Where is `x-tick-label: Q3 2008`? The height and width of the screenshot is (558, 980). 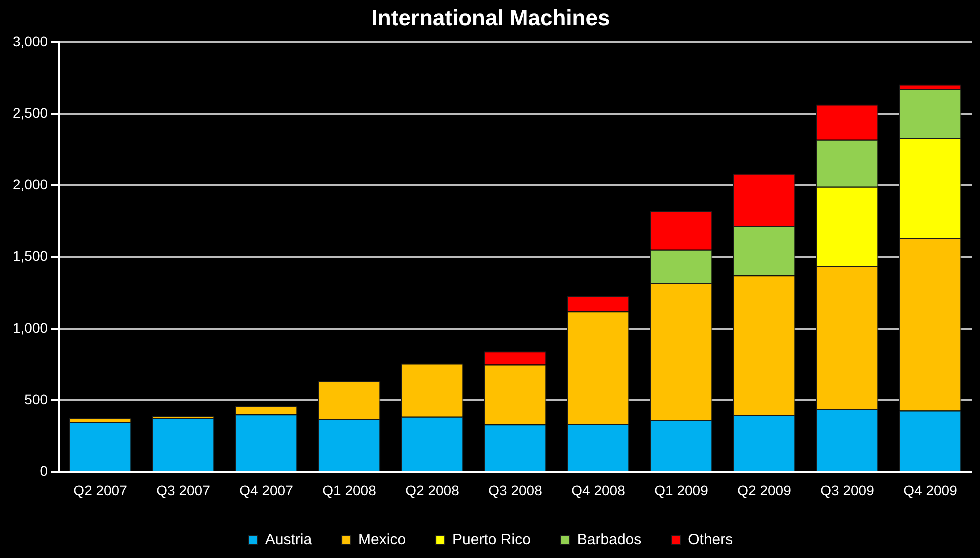
x-tick-label: Q3 2008 is located at coordinates (515, 490).